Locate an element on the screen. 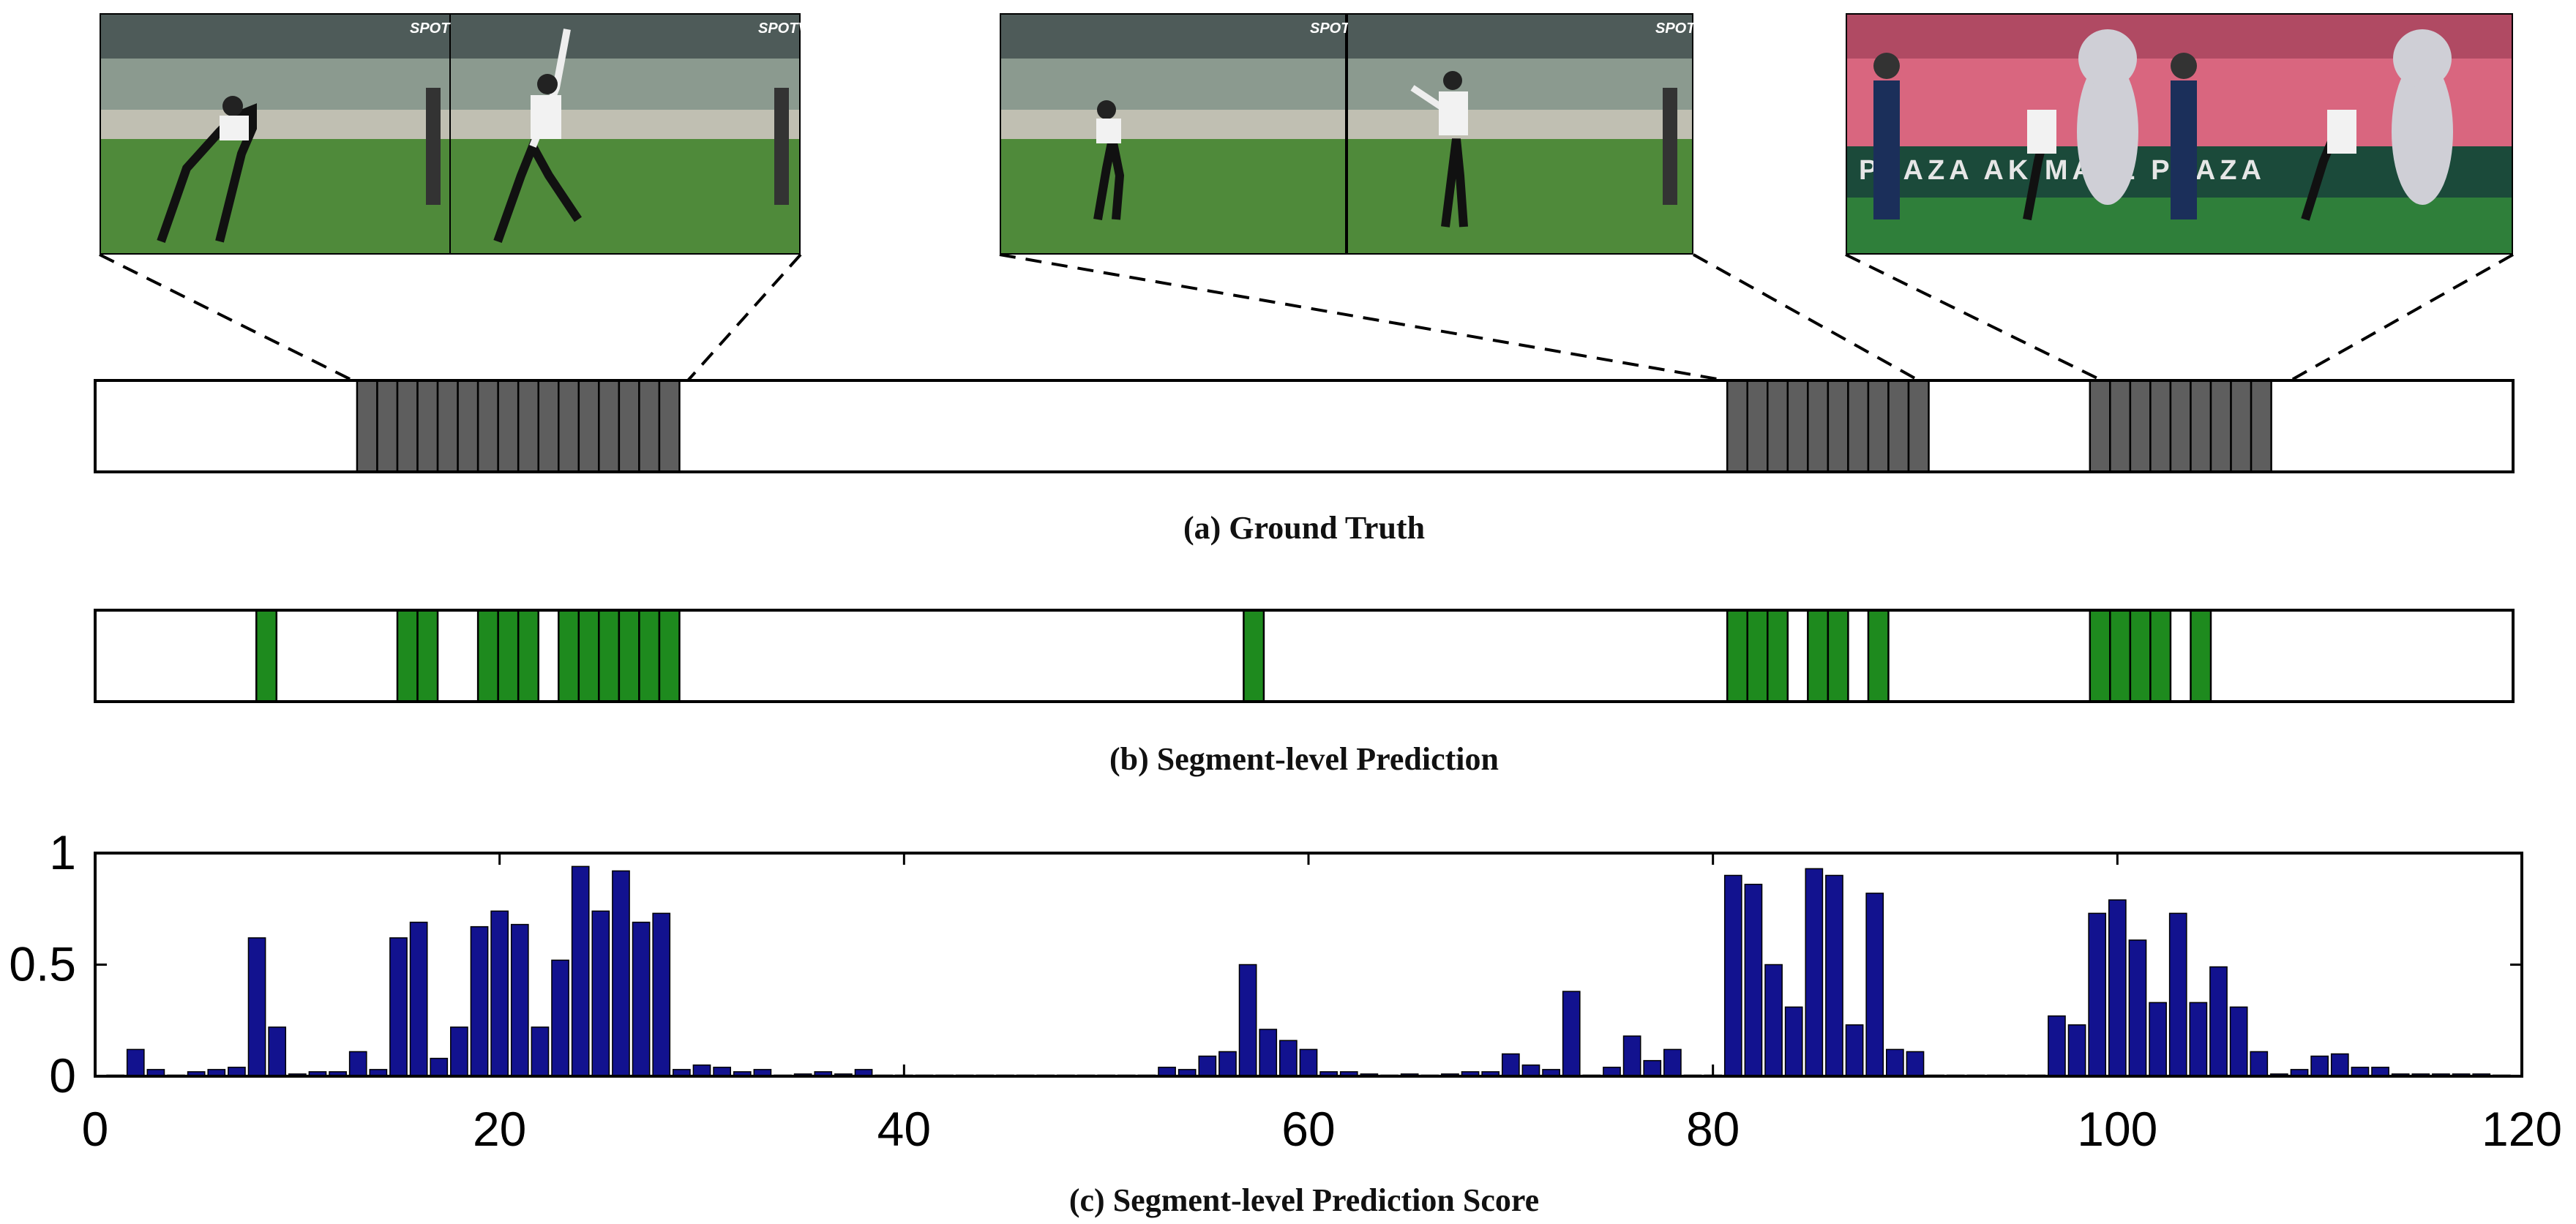 The image size is (2576, 1224). zoom-connectors is located at coordinates (1306, 317).